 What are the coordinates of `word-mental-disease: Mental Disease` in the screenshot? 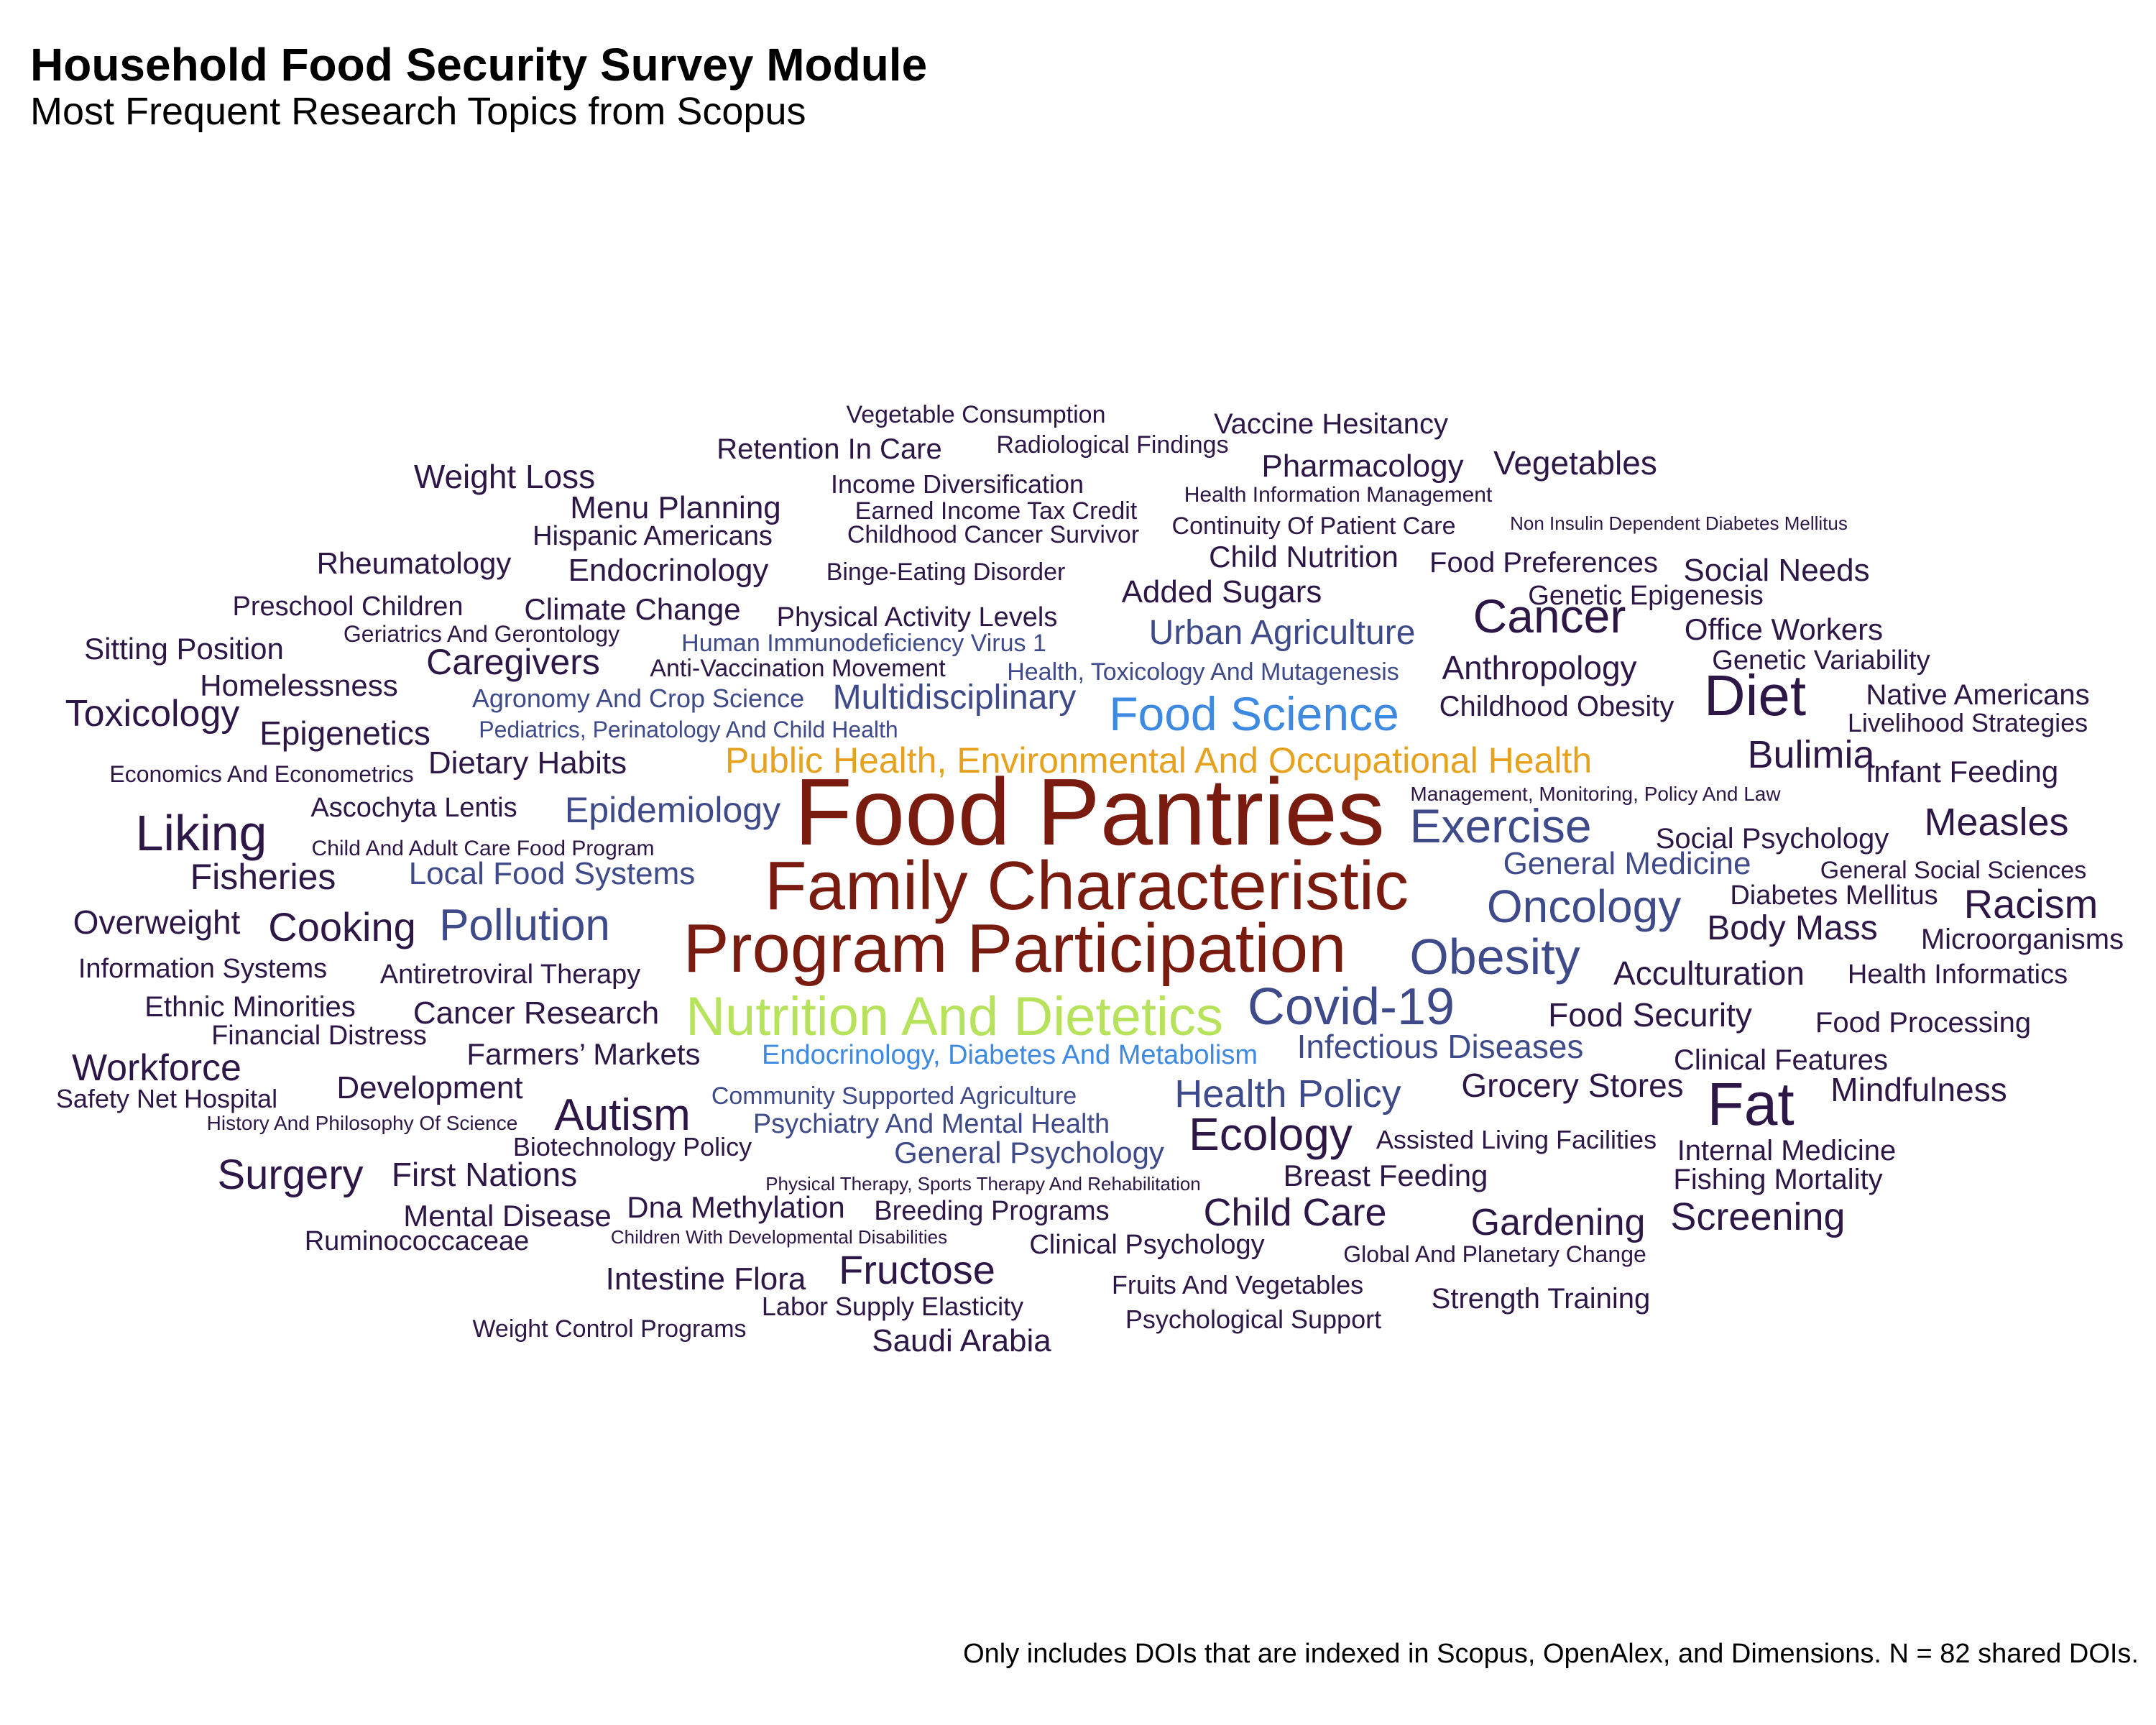 It's located at (507, 1216).